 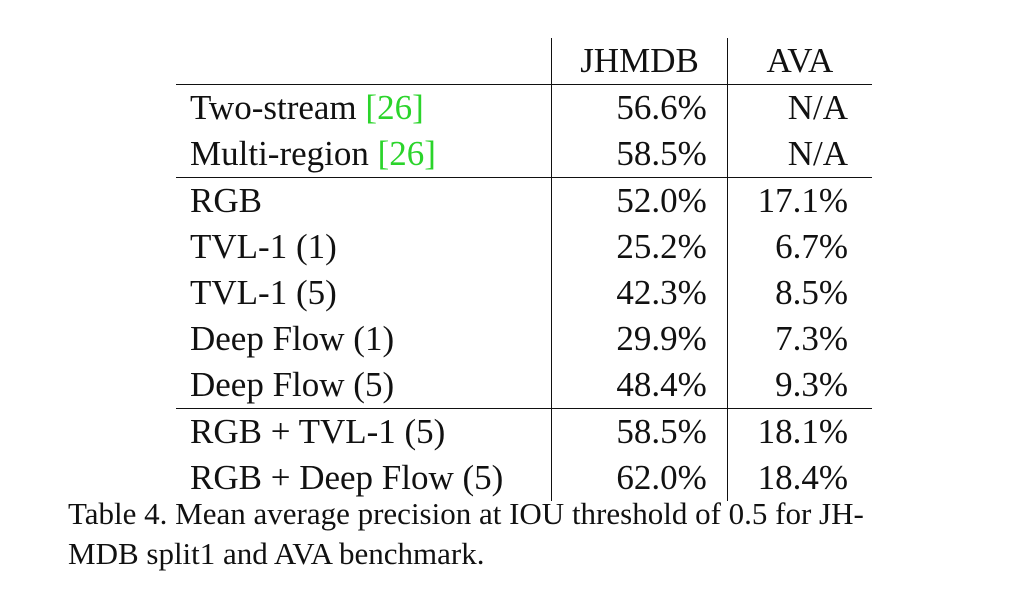 What do you see at coordinates (347, 477) in the screenshot?
I see `method-cell: RGB + Deep Flow (5)` at bounding box center [347, 477].